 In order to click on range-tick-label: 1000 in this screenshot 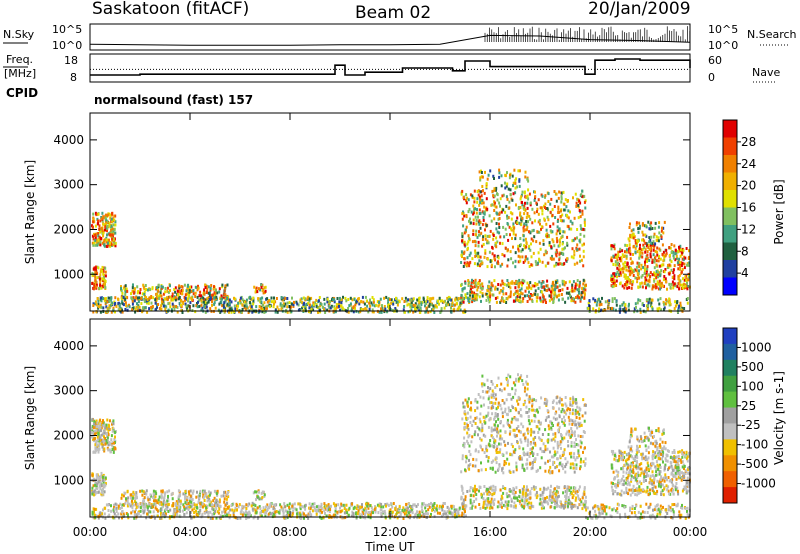, I will do `click(68, 274)`.